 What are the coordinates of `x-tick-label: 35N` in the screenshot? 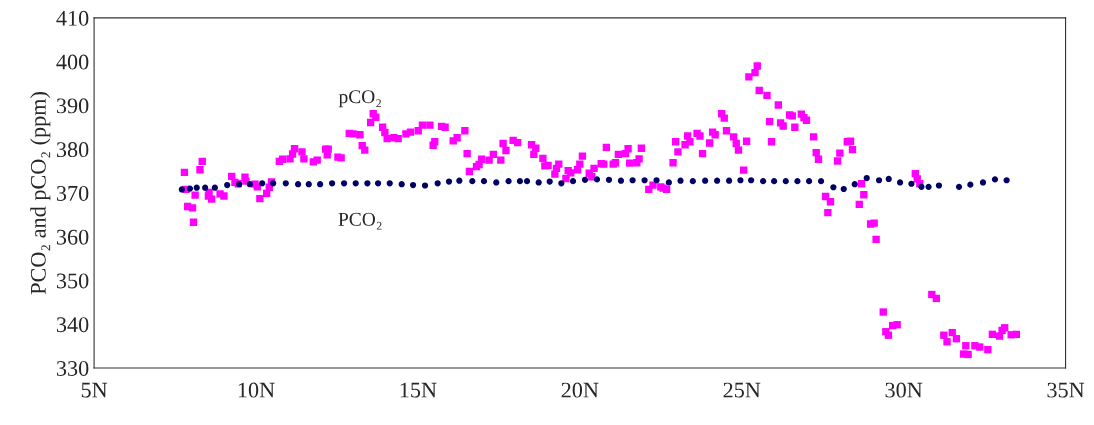 It's located at (1066, 390).